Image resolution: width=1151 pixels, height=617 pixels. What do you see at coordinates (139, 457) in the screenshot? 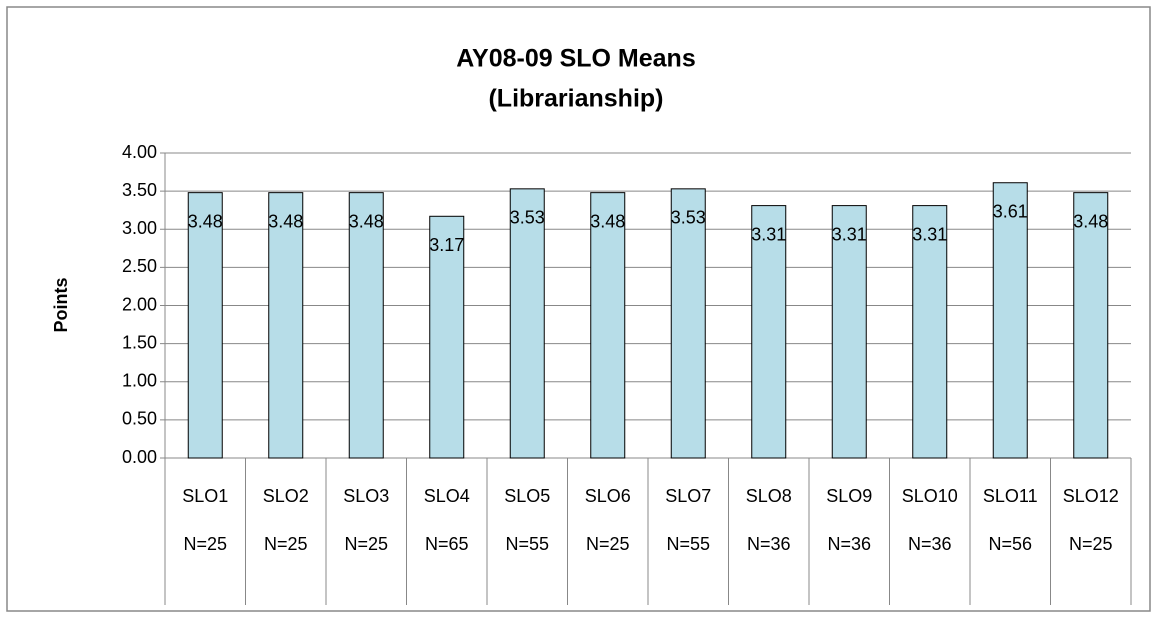
I see `y-tick-label: 0.00` at bounding box center [139, 457].